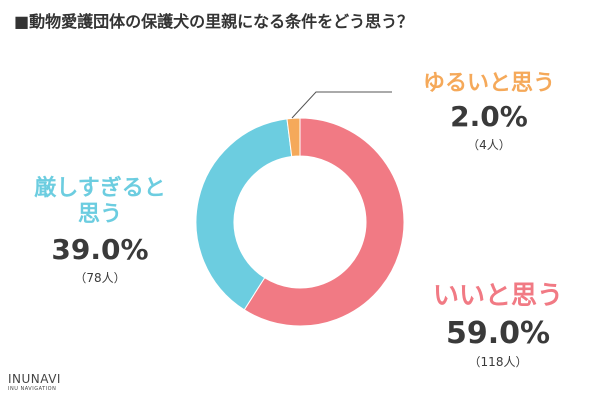 This screenshot has width=600, height=400. Describe the element at coordinates (214, 21) in the screenshot. I see `chart-title: ■動物愛護団体の保護犬の里親になる条件をどう思う？` at that location.